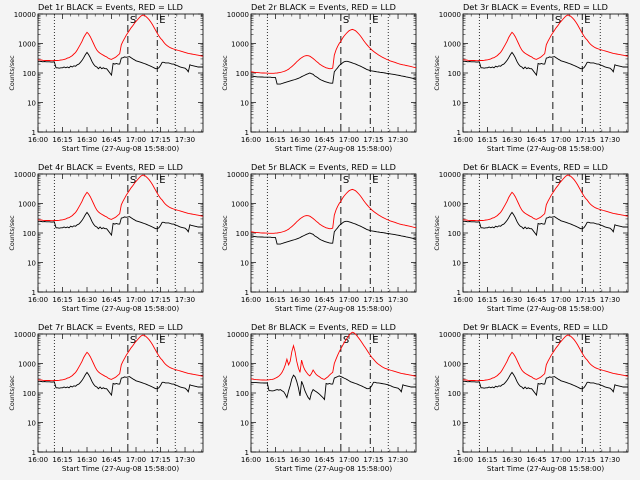 The width and height of the screenshot is (640, 480). What do you see at coordinates (323, 167) in the screenshot?
I see `panel-title: Det 5r BLACK = Events, RED = LLD` at bounding box center [323, 167].